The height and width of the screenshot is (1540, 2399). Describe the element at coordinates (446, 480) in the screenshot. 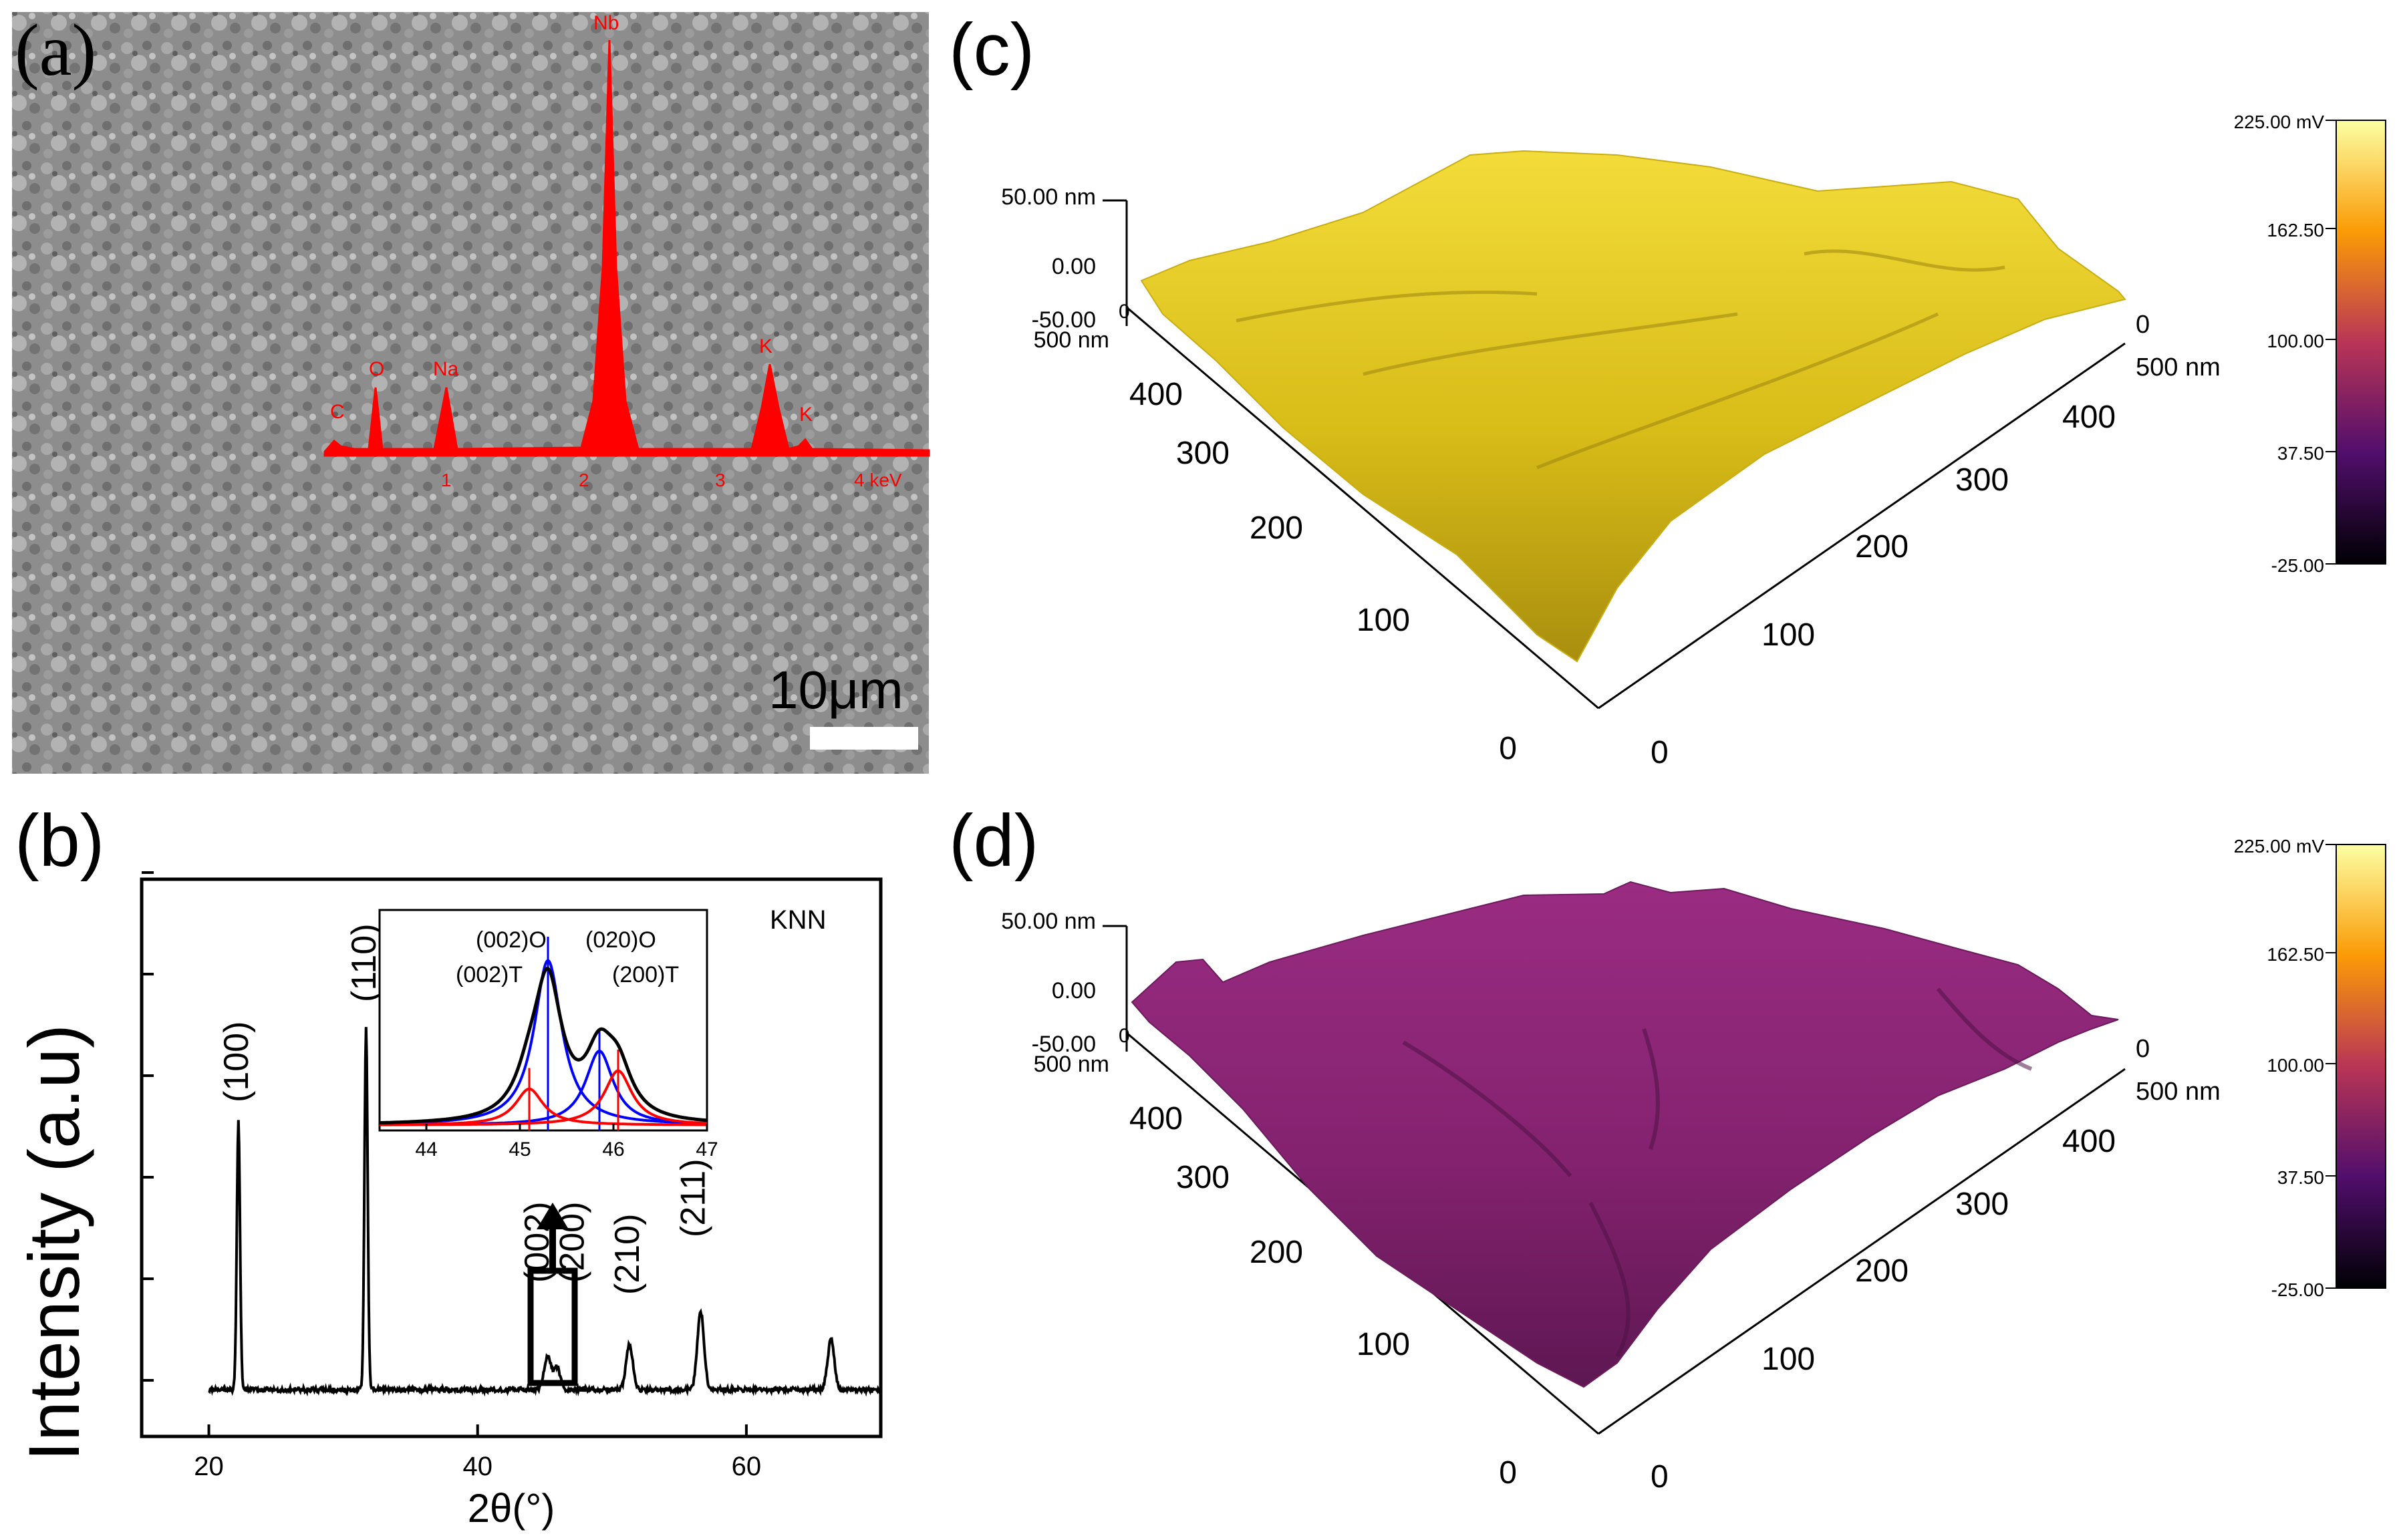

I see `eds-tick-1: 1` at that location.